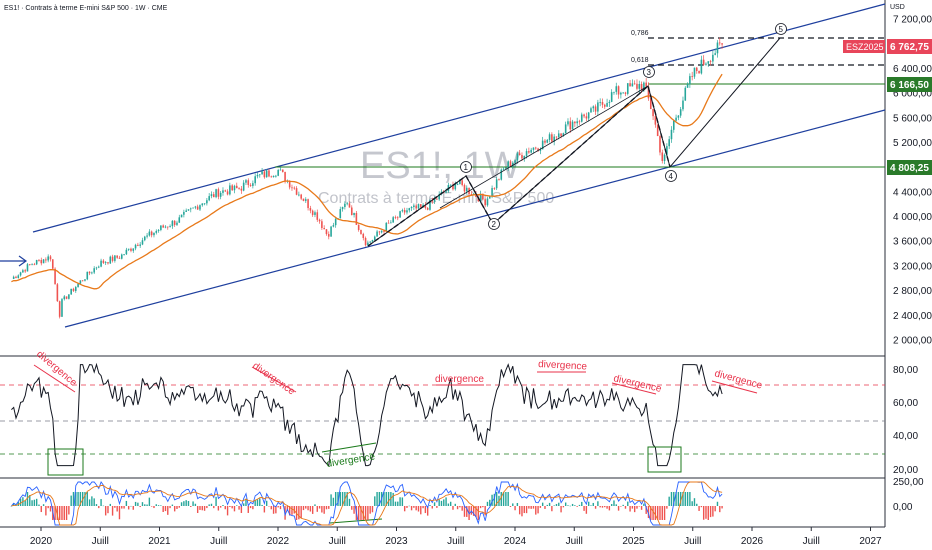 The image size is (932, 550). I want to click on macd-divergence-line, so click(356, 521).